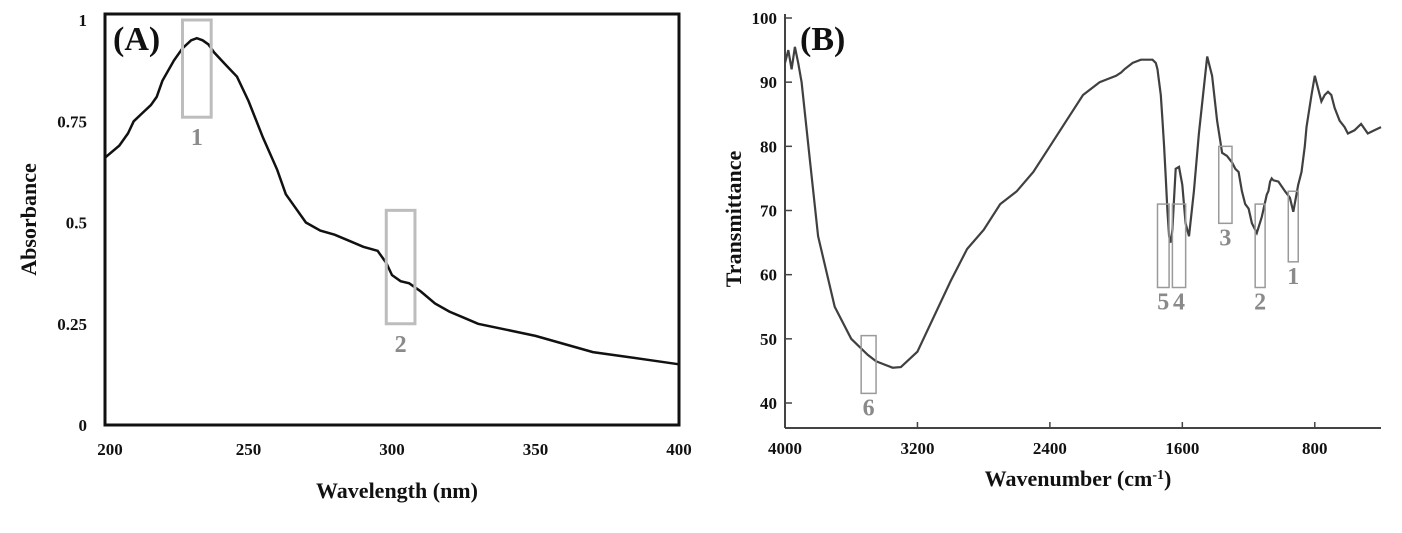  What do you see at coordinates (733, 219) in the screenshot?
I see `panel-b-y-axis-label: Transmittance` at bounding box center [733, 219].